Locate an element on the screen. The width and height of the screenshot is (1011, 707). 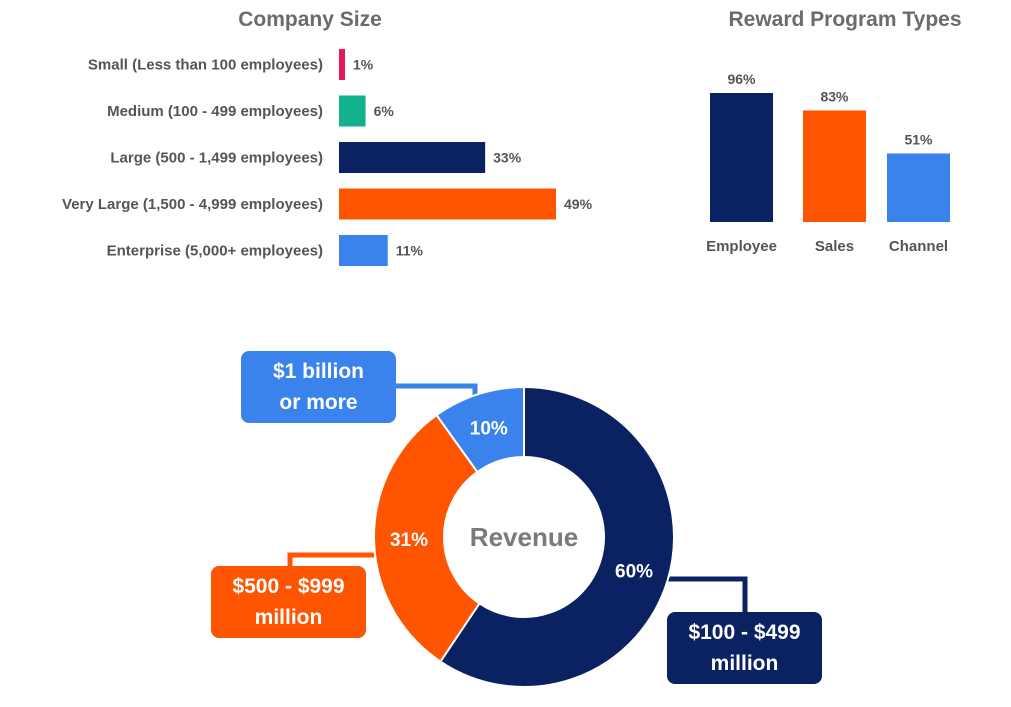
company-size-bar-medium-100-499-employees is located at coordinates (352, 111).